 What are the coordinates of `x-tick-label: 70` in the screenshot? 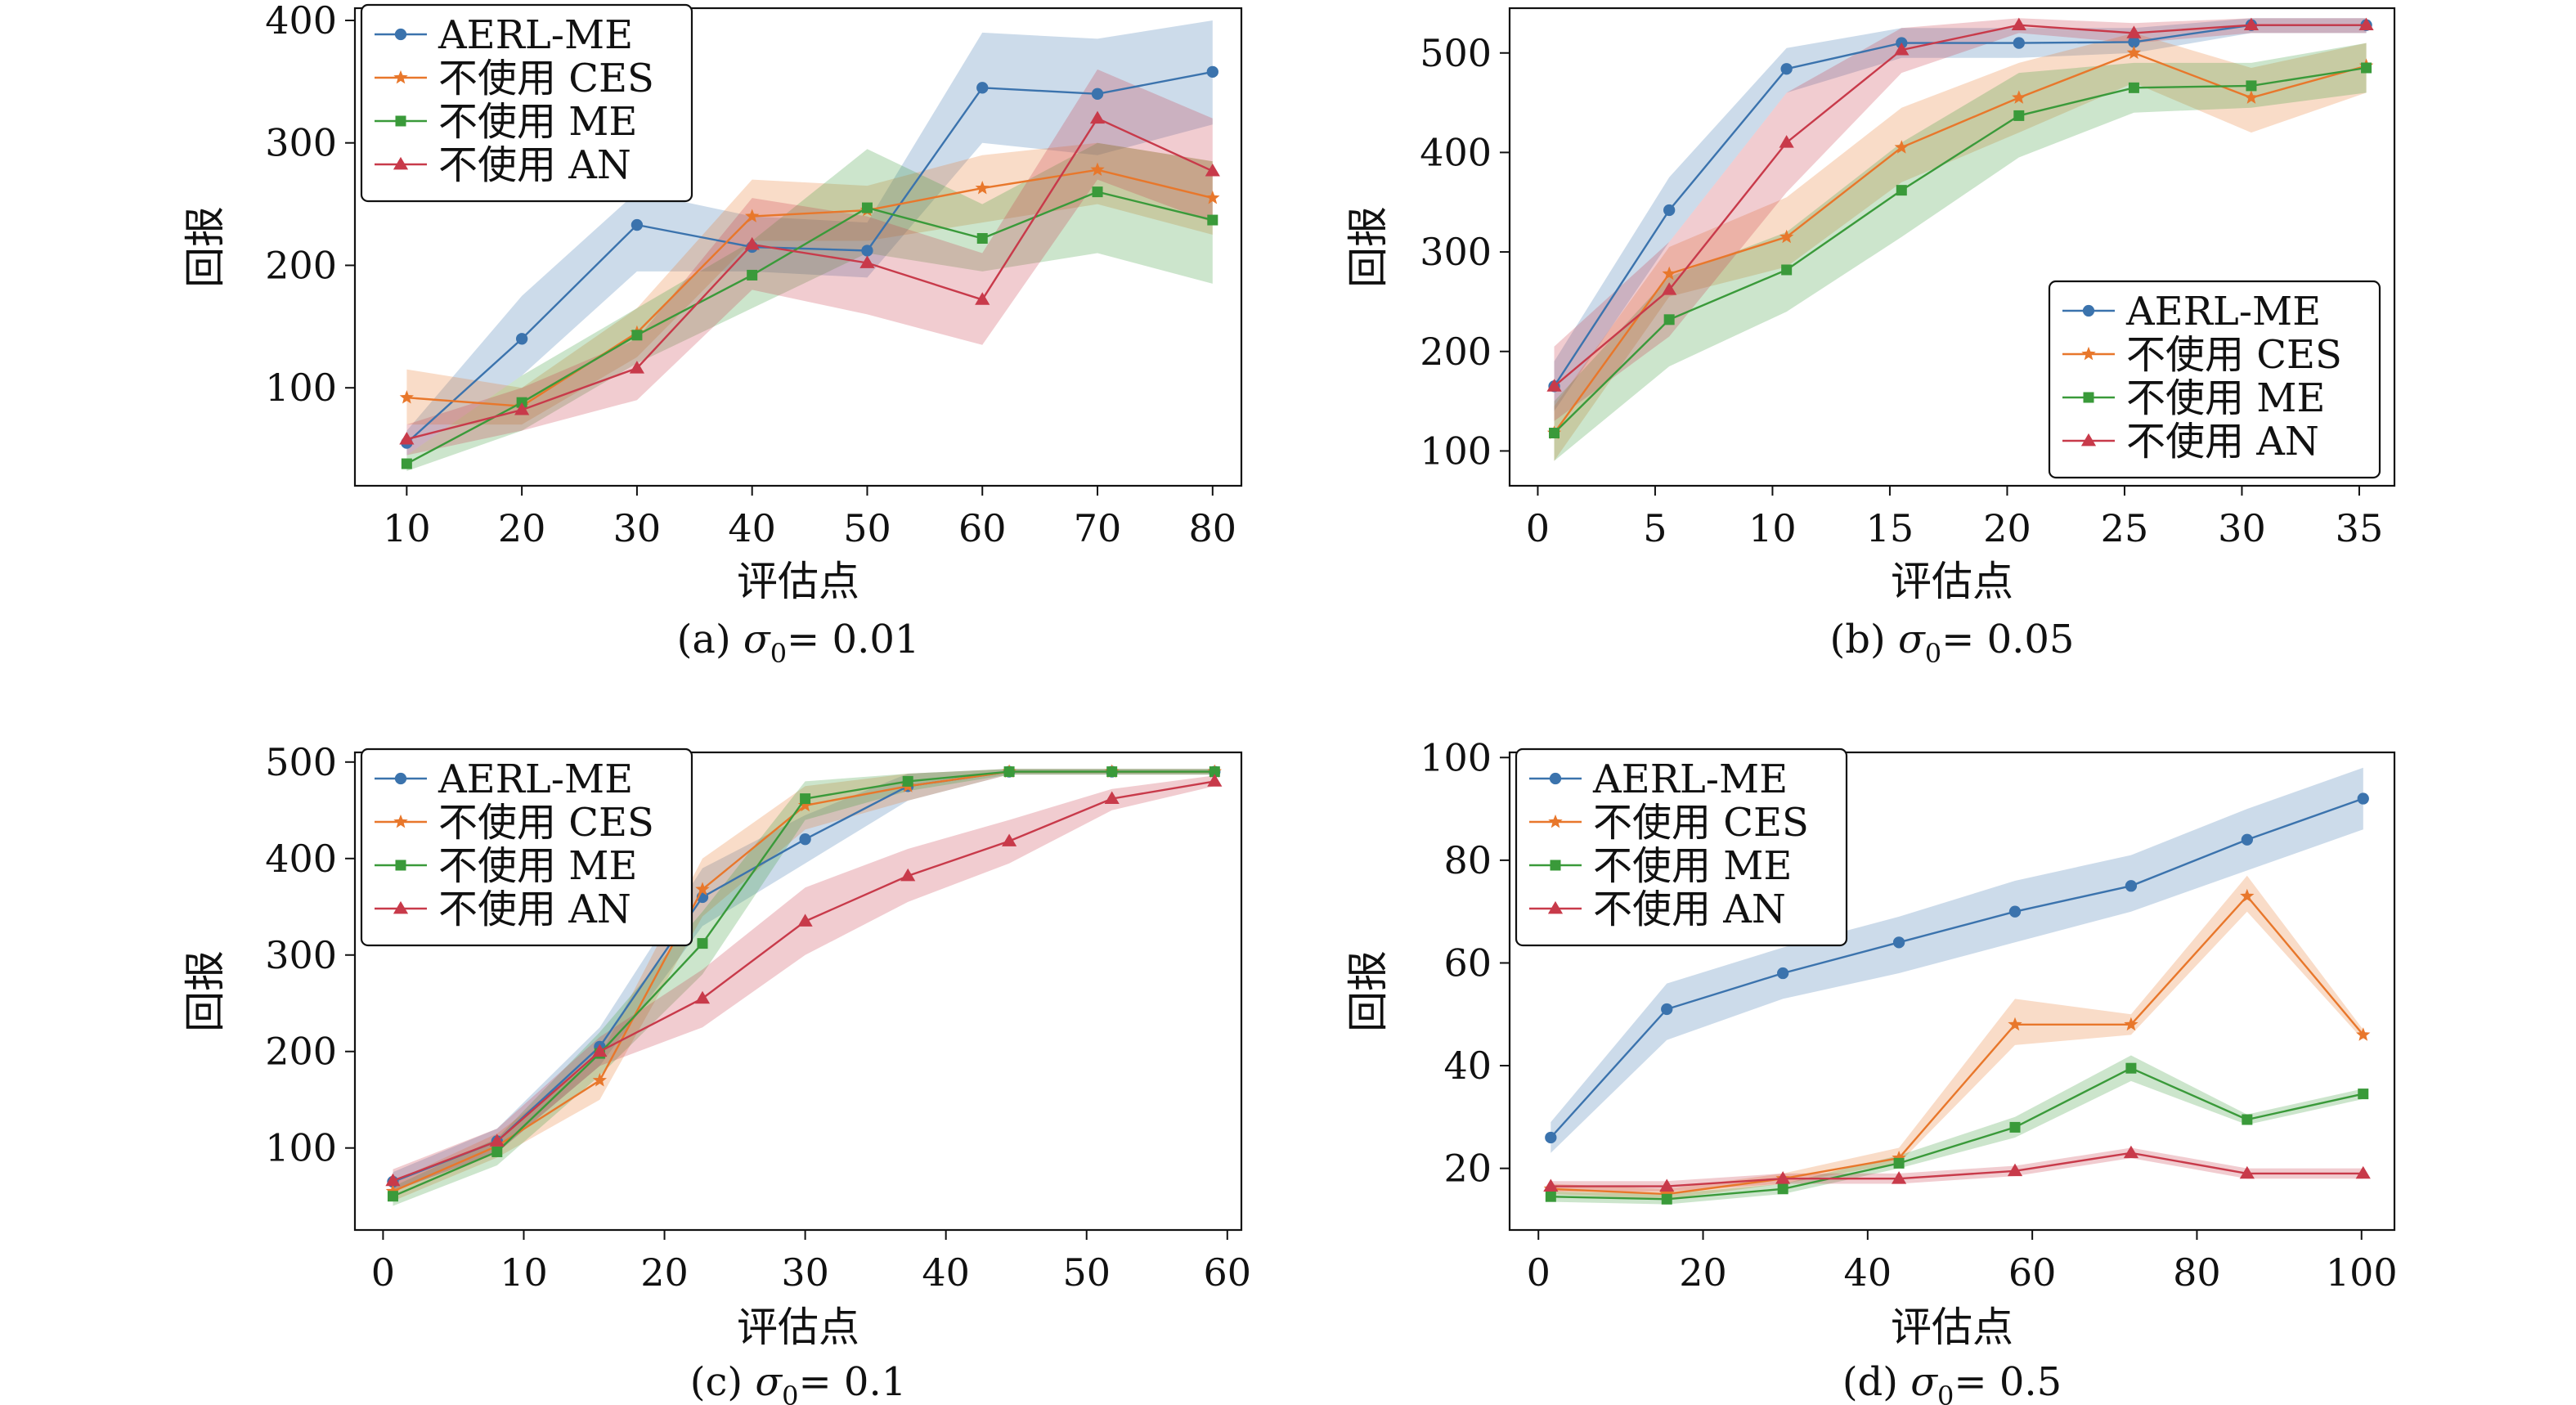 It's located at (1098, 528).